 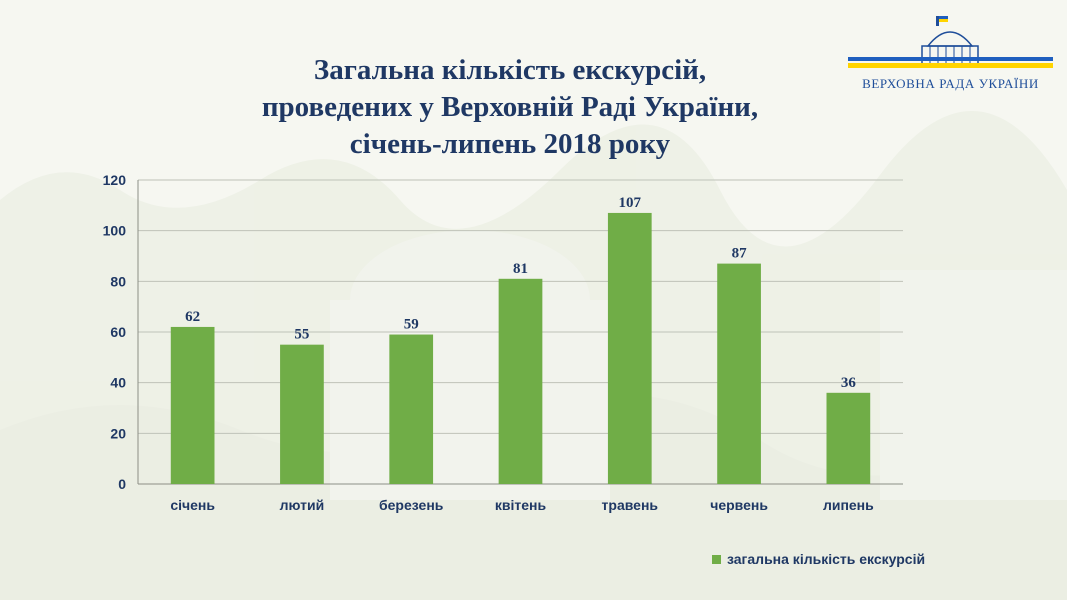 I want to click on flag-blue, so click(x=943, y=17).